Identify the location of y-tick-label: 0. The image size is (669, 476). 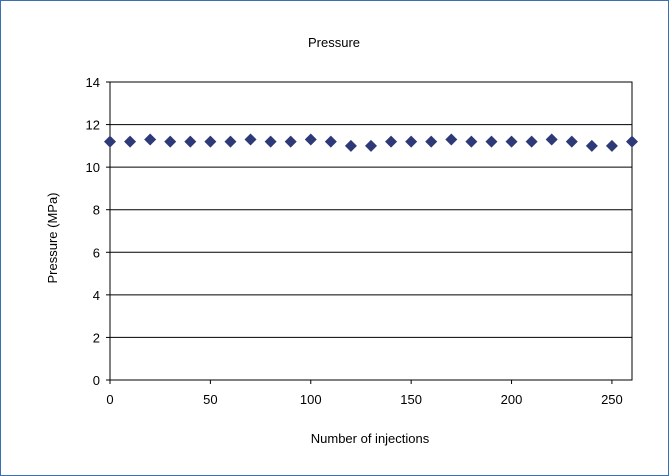
(96, 380).